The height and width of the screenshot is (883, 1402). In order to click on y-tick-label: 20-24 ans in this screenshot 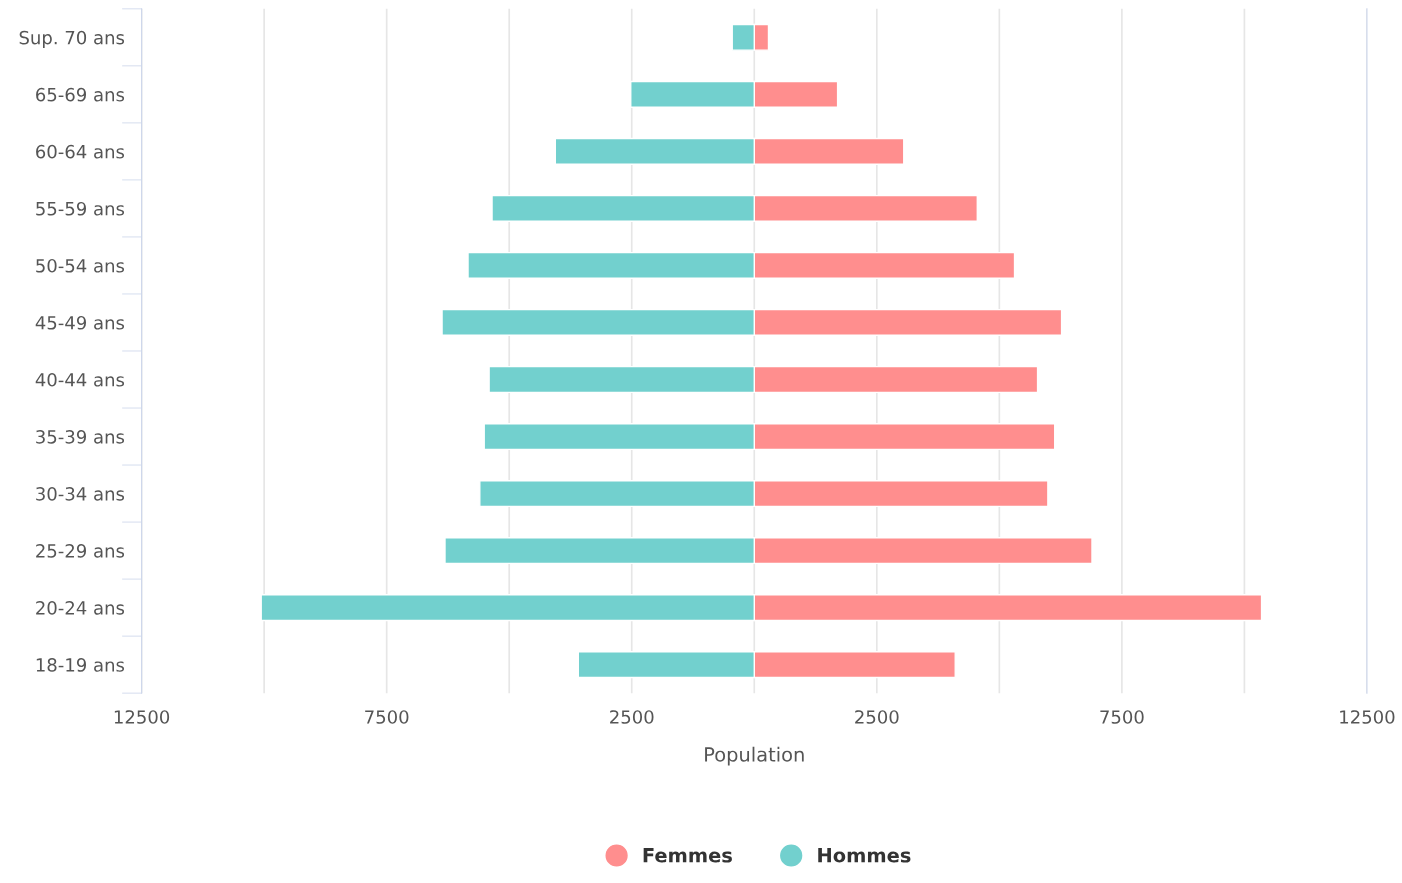, I will do `click(80, 608)`.